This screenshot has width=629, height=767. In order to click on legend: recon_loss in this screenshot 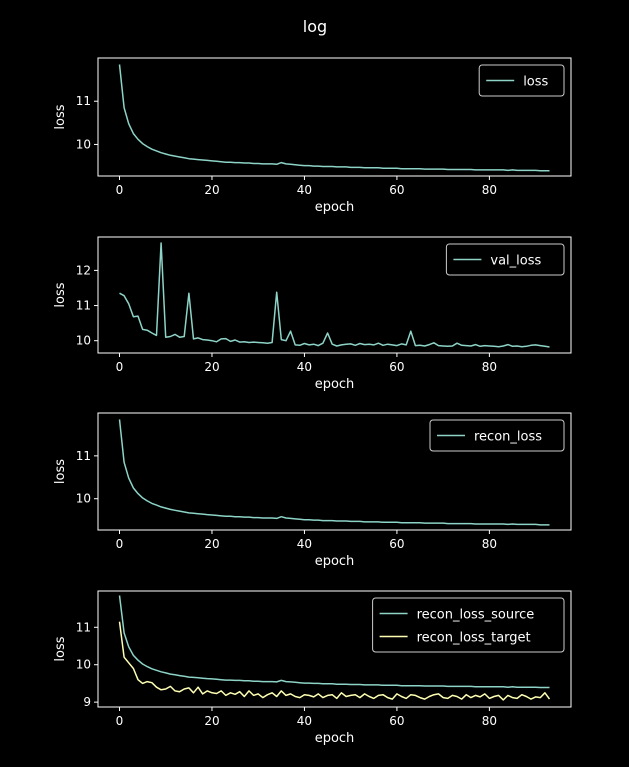, I will do `click(497, 435)`.